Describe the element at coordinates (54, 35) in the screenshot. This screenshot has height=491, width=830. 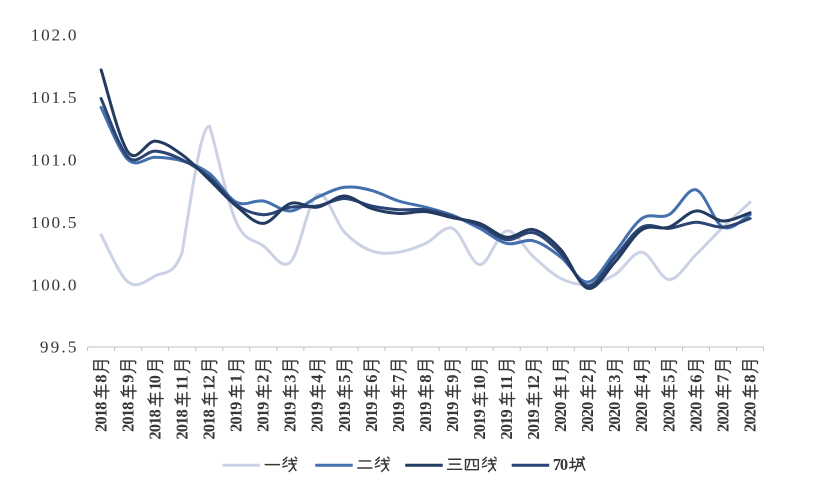
I see `svg-text: 102.0` at that location.